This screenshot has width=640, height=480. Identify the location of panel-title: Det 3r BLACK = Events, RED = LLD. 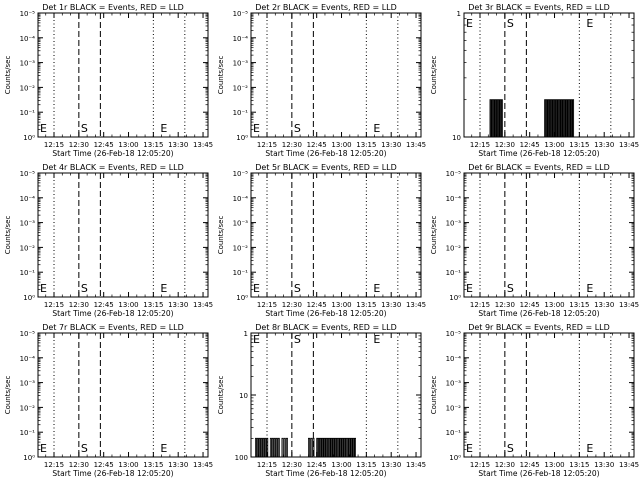
(539, 7).